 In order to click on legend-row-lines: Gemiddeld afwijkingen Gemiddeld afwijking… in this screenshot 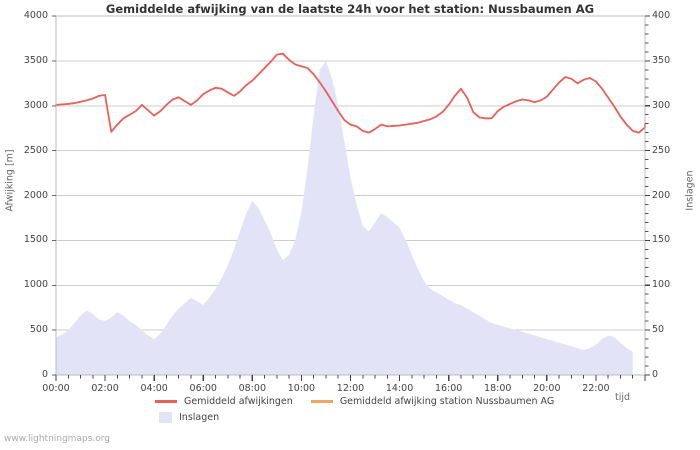, I will do `click(363, 401)`.